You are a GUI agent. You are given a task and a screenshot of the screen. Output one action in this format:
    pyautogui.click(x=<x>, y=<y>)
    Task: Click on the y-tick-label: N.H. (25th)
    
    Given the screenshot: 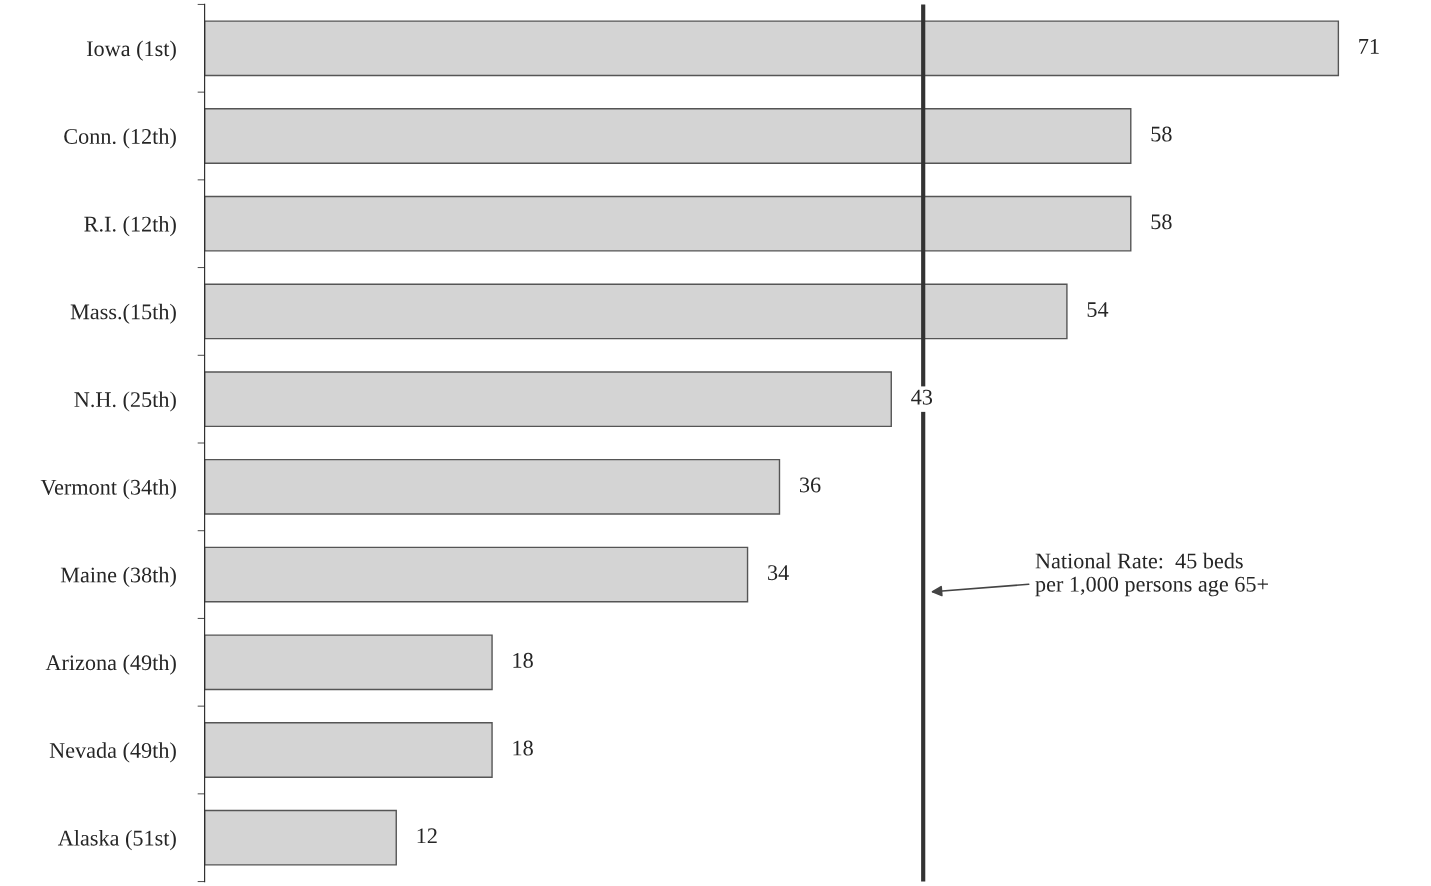 What is the action you would take?
    pyautogui.click(x=125, y=401)
    